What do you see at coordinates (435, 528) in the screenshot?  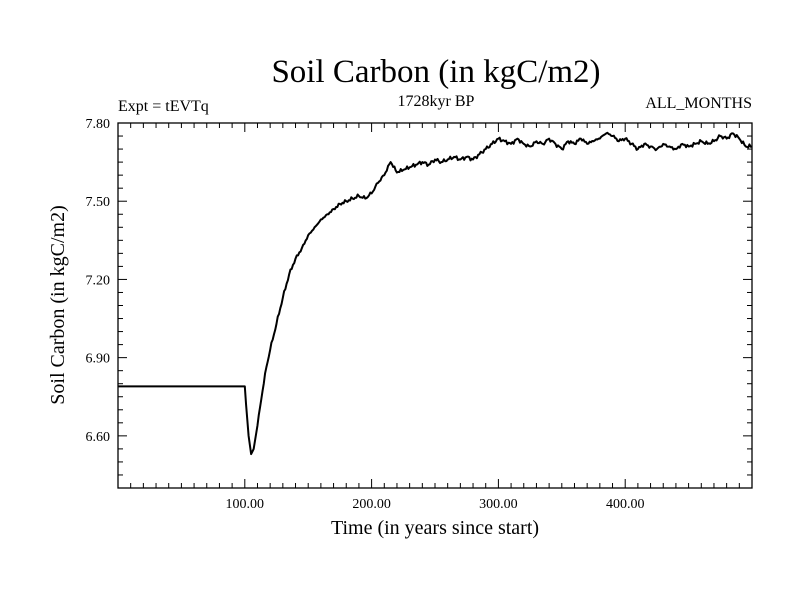 I see `x-axis-label: Time (in years since start)` at bounding box center [435, 528].